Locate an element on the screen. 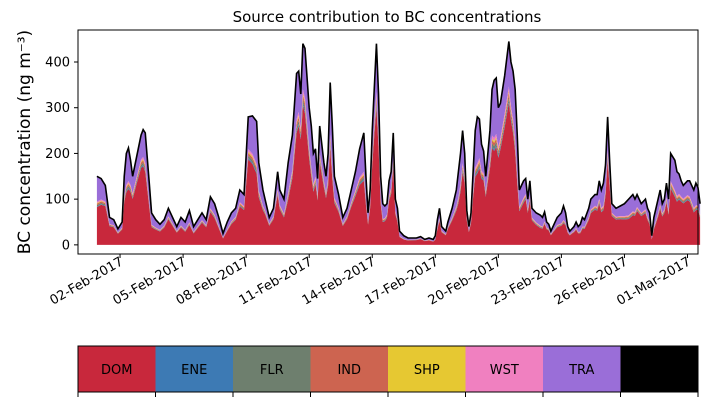 This screenshot has width=707, height=402. y-axis-label: BC concentration (ng m⁻³) is located at coordinates (25, 142).